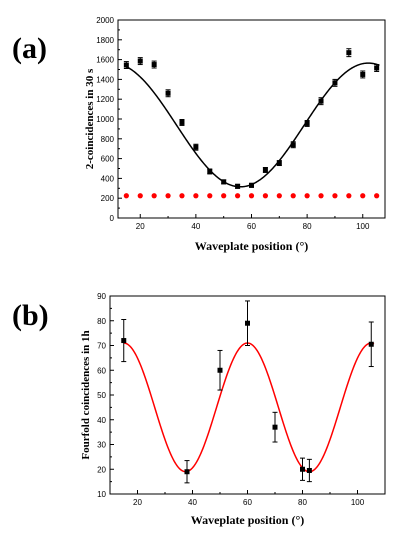 This screenshot has height=533, width=415. What do you see at coordinates (86, 394) in the screenshot?
I see `y-axis-title-b: Fourfold coincidences in 1h` at bounding box center [86, 394].